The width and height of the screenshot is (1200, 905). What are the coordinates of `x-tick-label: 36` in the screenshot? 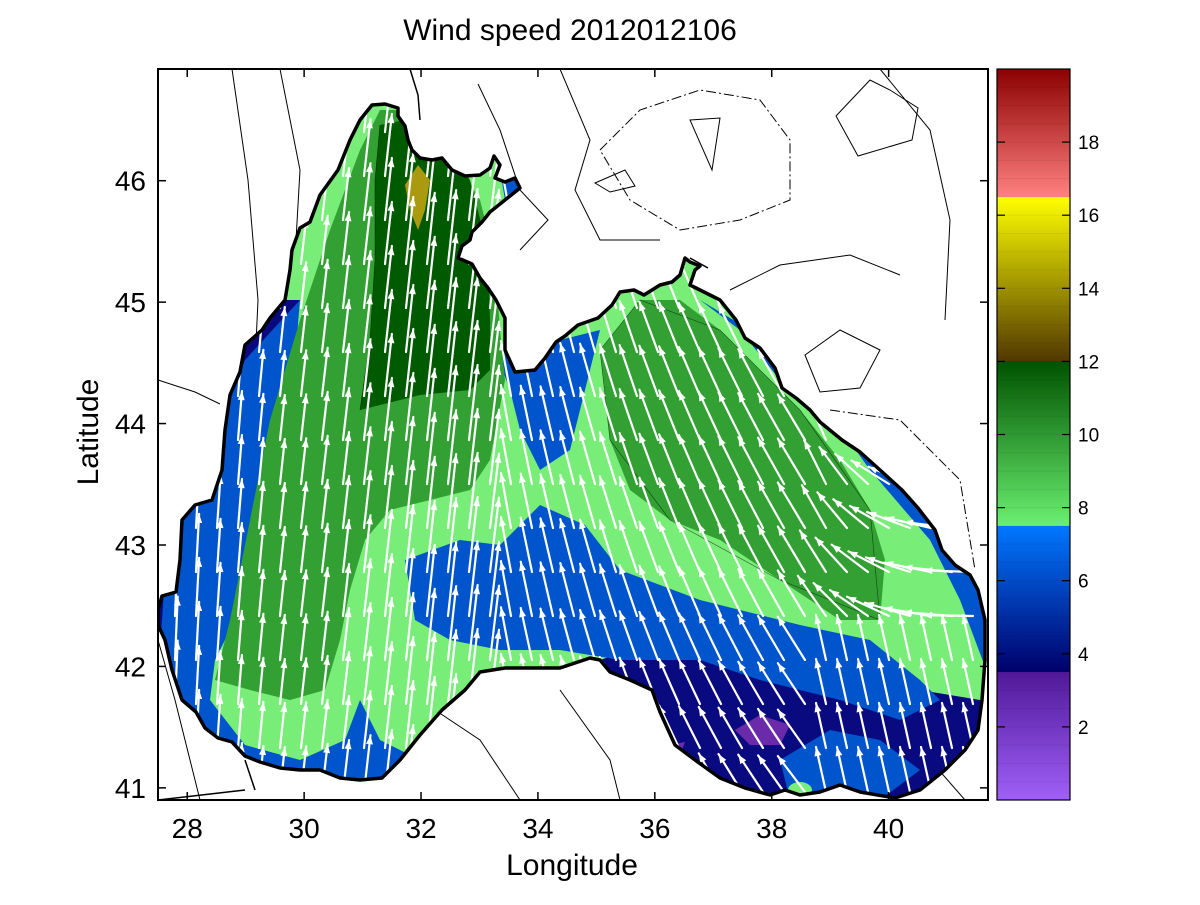 It's located at (654, 828).